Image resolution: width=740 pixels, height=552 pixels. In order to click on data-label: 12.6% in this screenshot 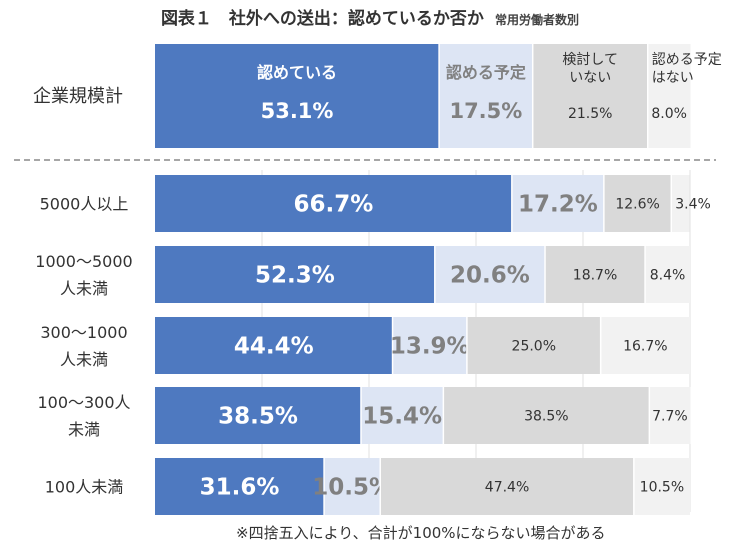, I will do `click(637, 205)`.